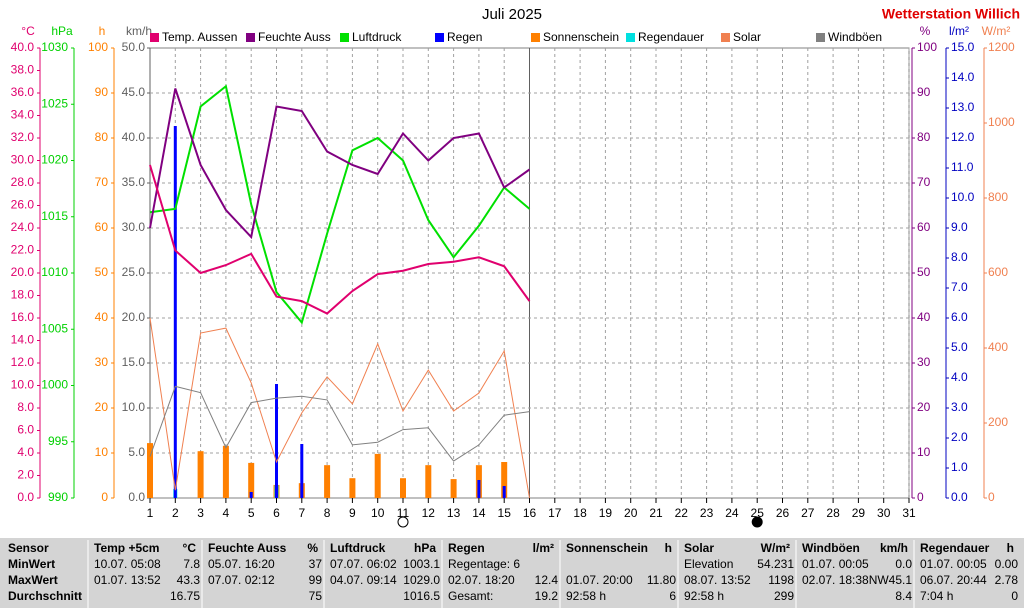 The width and height of the screenshot is (1024, 608). Describe the element at coordinates (775, 564) in the screenshot. I see `table-cell: 54.231` at that location.